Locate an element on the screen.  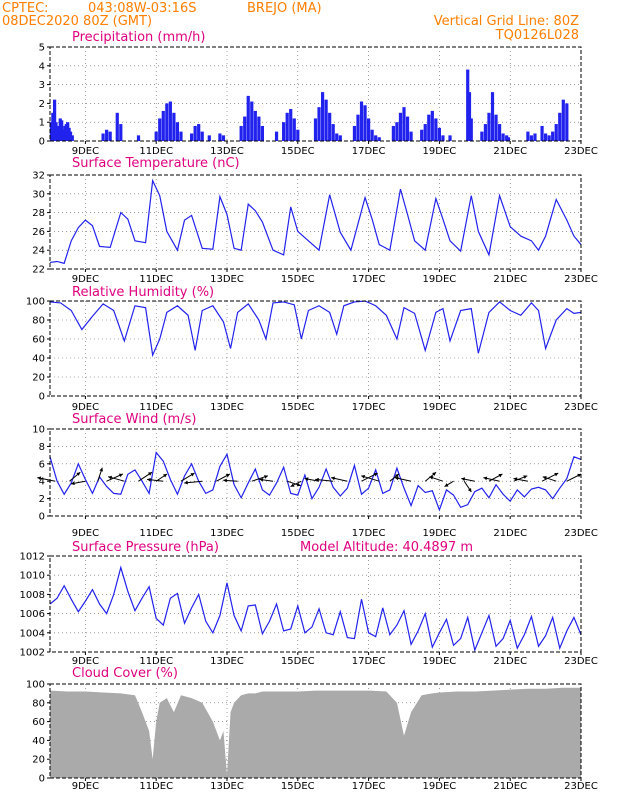
panel-annotation: Model Altitude: 40.4897 m is located at coordinates (386, 547).